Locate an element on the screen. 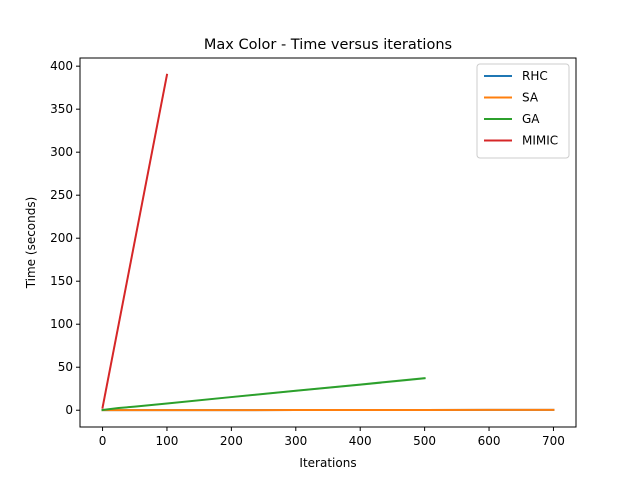 Image resolution: width=640 pixels, height=480 pixels. legend-label-mimic: MIMIC is located at coordinates (540, 141).